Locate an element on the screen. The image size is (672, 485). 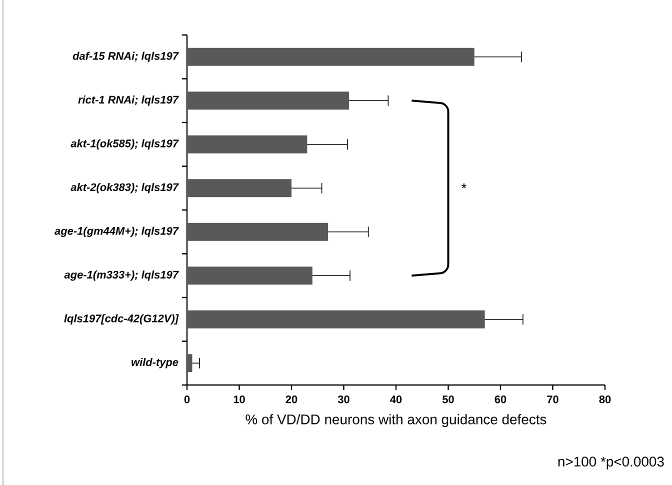
x-tick-label: 80 is located at coordinates (605, 400).